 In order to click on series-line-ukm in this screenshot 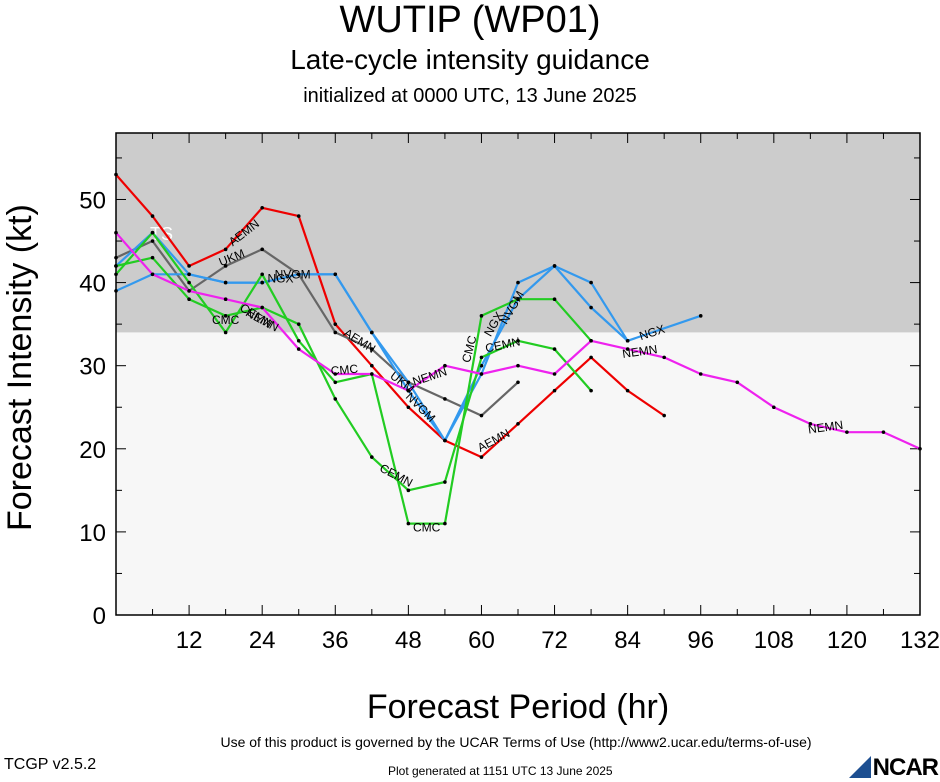, I will do `click(317, 328)`.